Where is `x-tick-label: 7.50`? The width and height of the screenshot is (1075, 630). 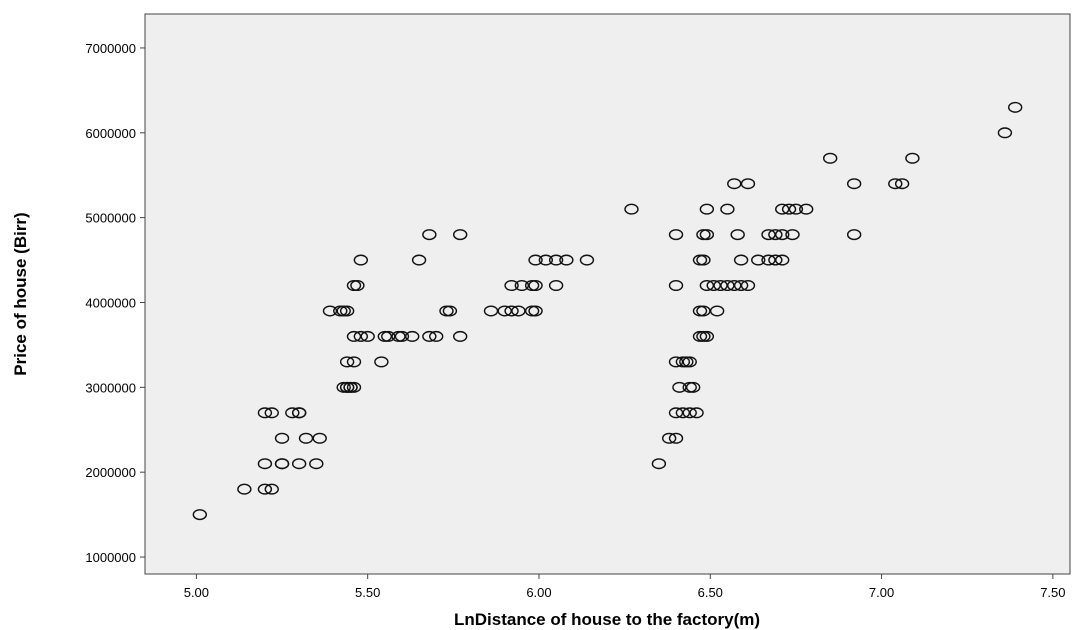
x-tick-label: 7.50 is located at coordinates (1052, 592).